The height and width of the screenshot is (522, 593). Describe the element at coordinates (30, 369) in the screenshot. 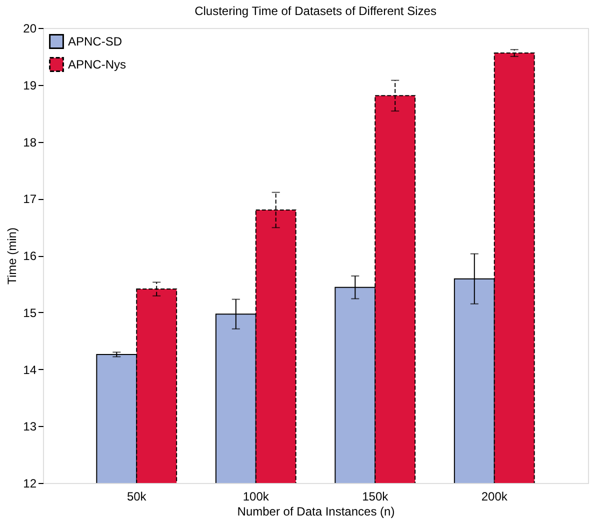

I see `y-tick-label: 14` at that location.